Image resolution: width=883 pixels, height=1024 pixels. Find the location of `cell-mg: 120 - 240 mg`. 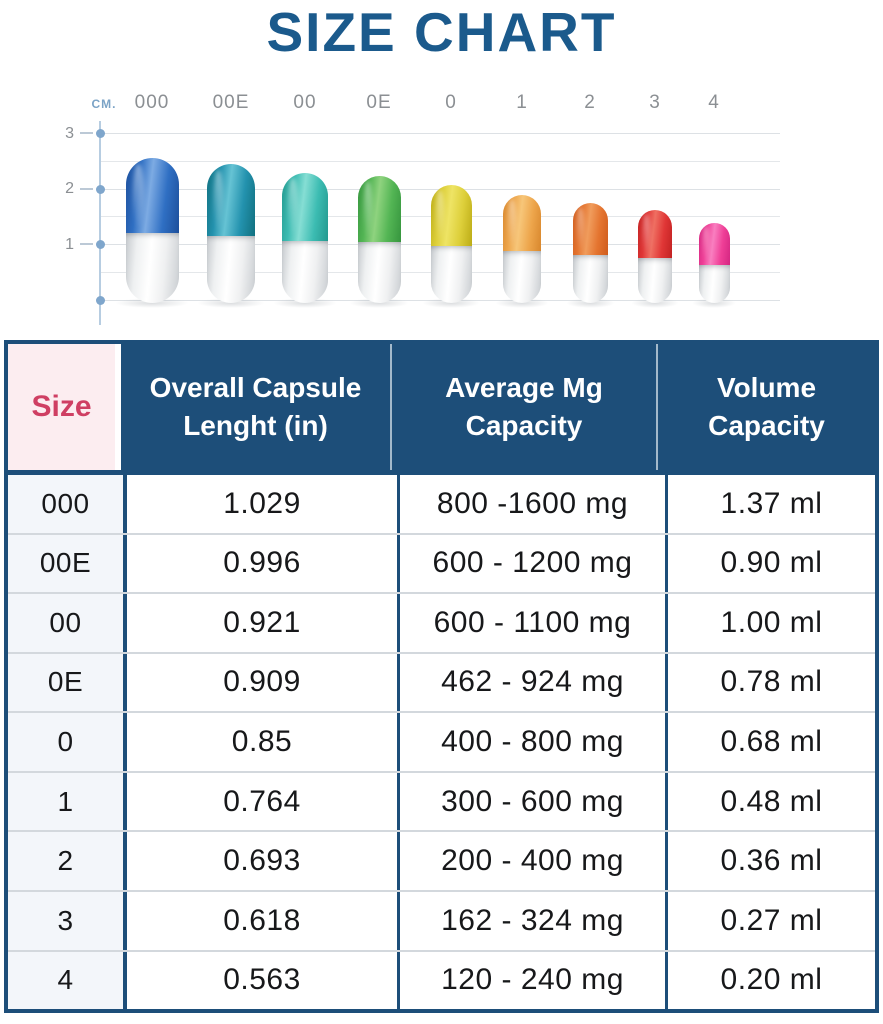

cell-mg: 120 - 240 mg is located at coordinates (534, 980).